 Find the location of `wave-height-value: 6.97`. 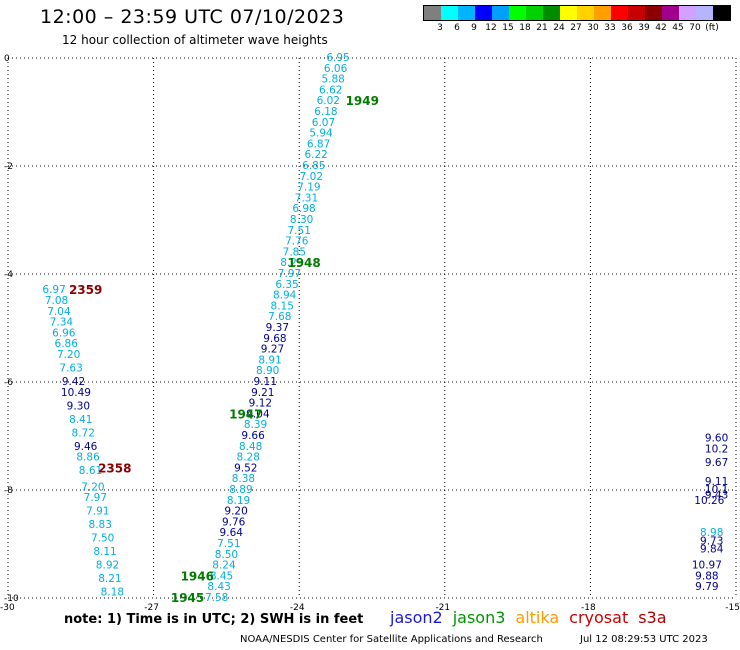

wave-height-value: 6.97 is located at coordinates (53, 290).